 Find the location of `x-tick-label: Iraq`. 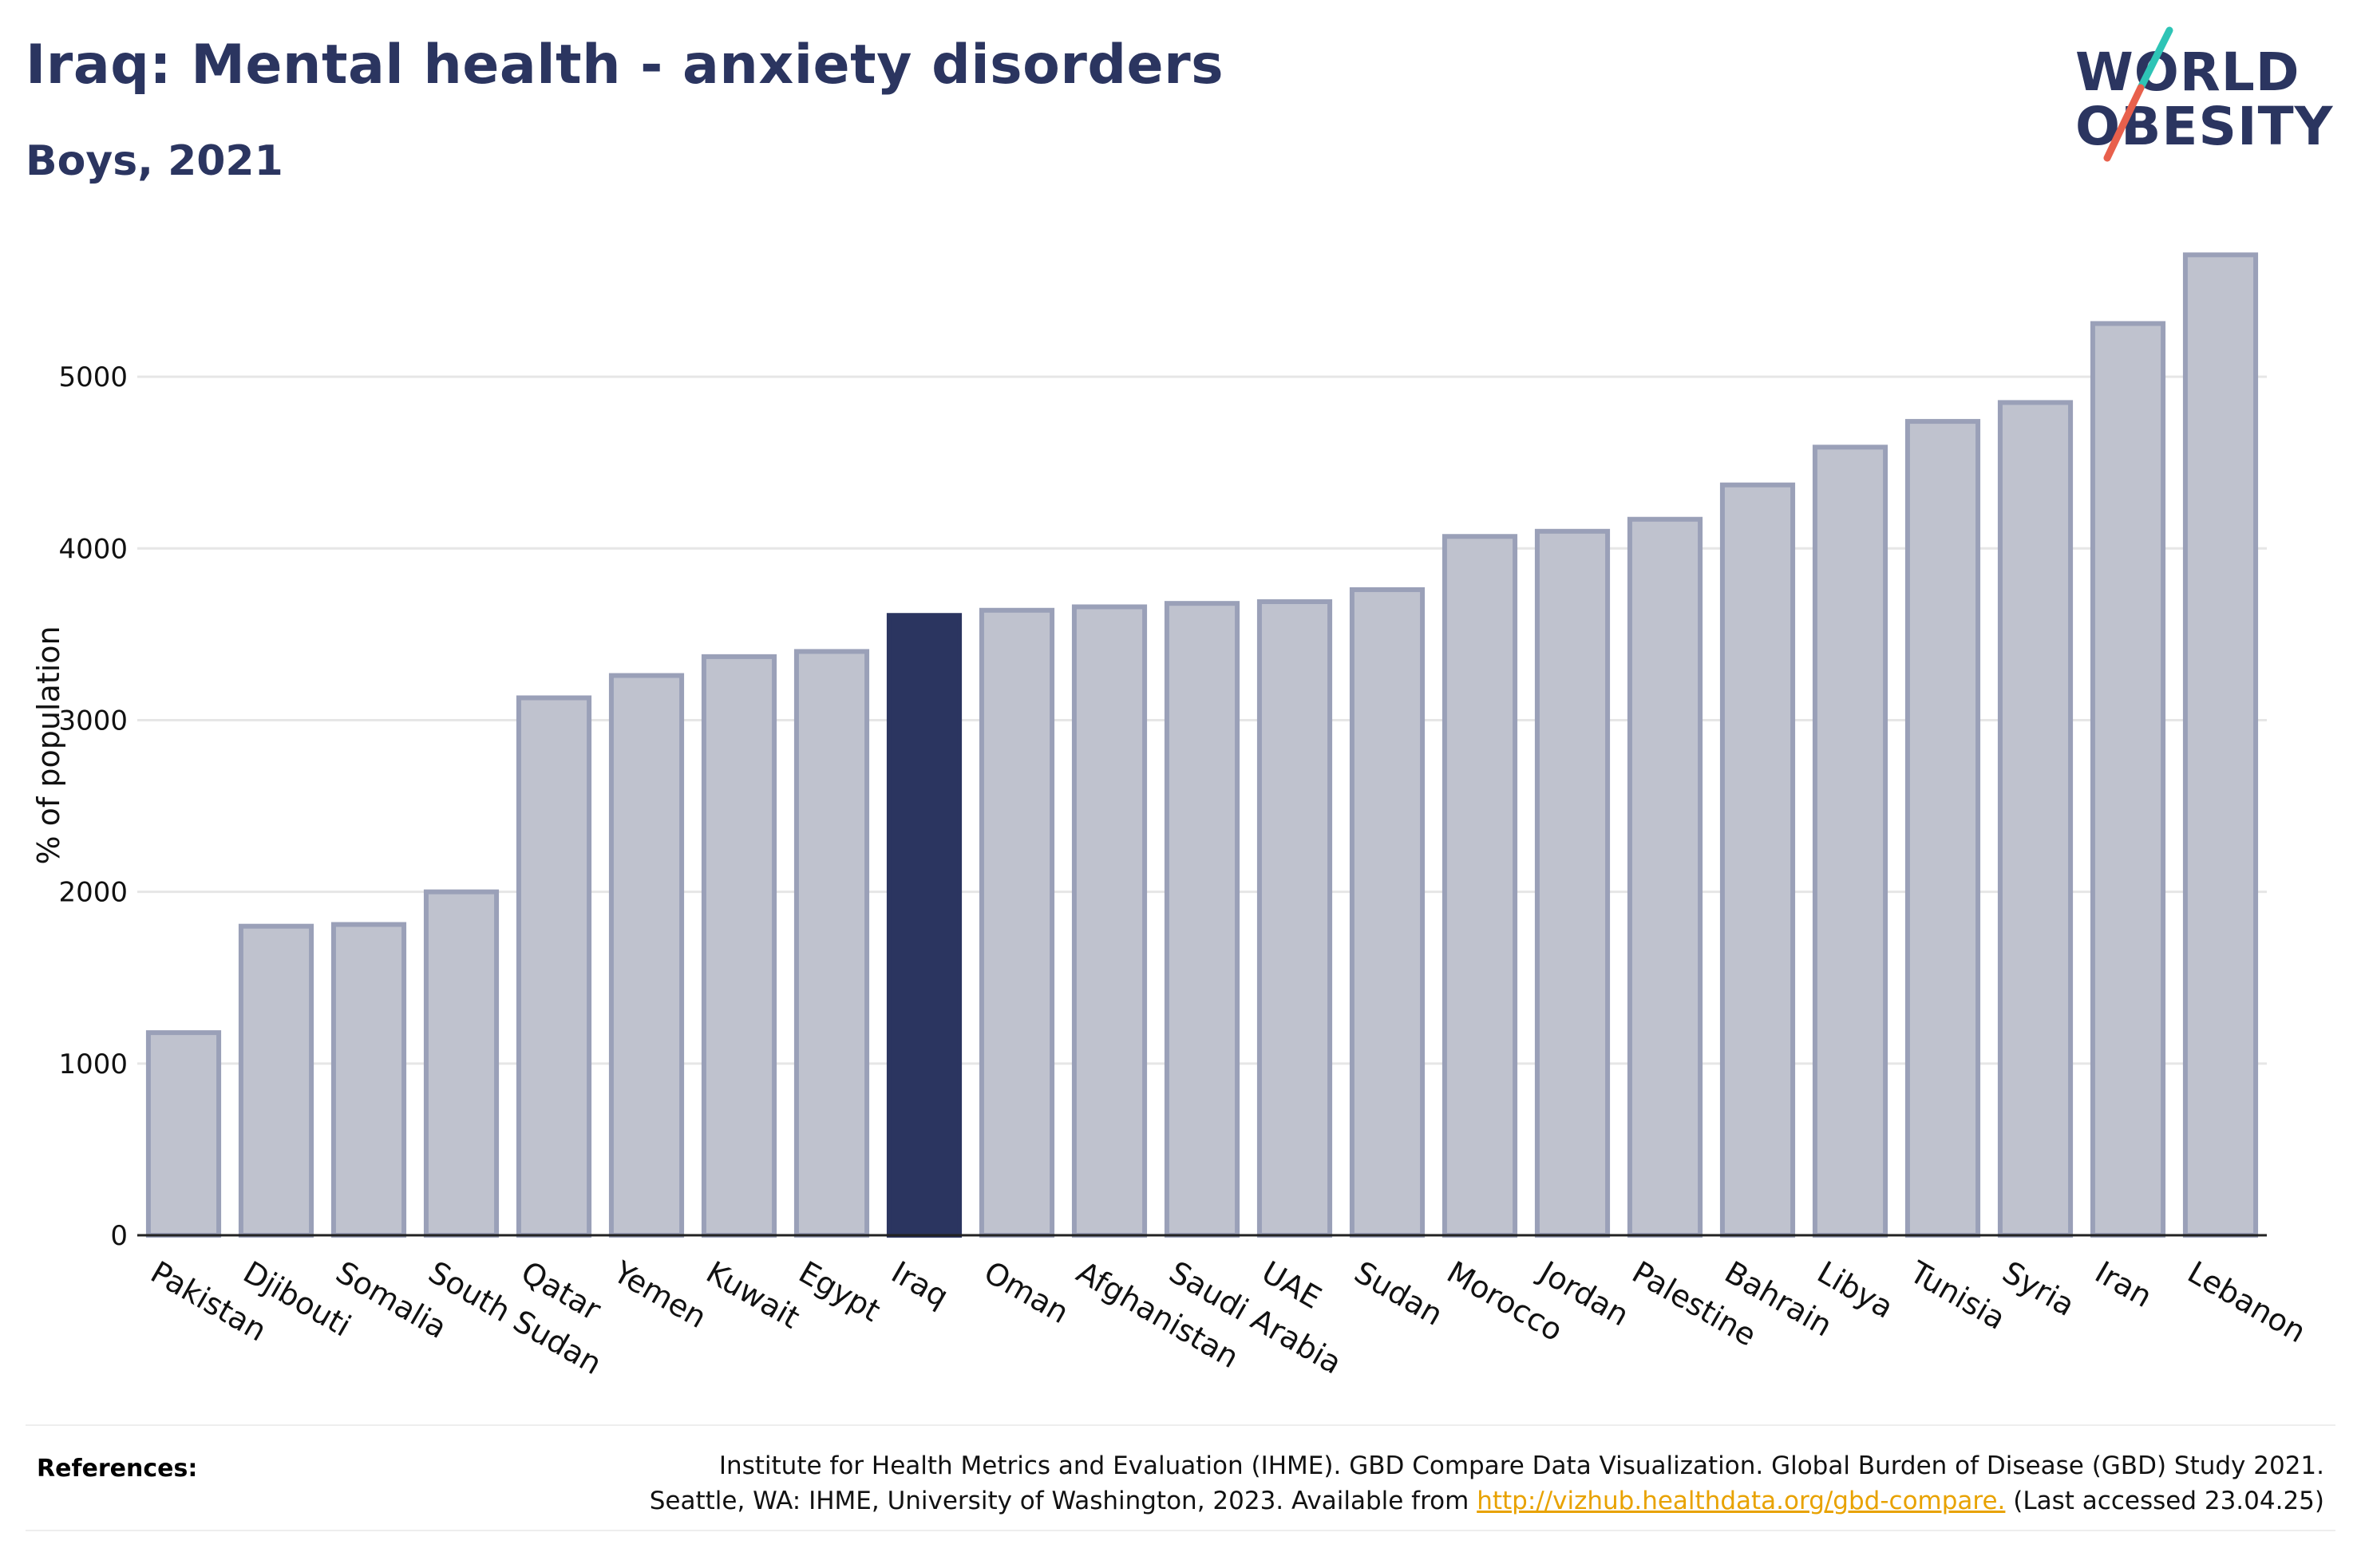

x-tick-label: Iraq is located at coordinates (920, 1284).